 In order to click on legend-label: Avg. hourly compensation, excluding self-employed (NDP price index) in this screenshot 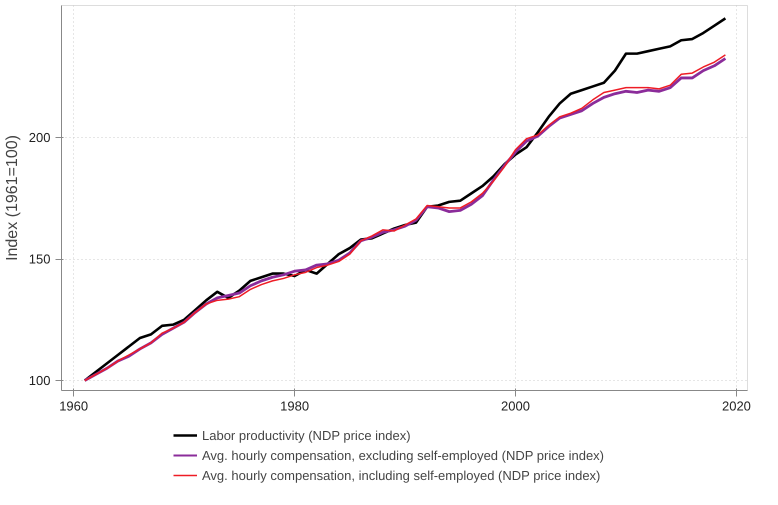, I will do `click(403, 455)`.